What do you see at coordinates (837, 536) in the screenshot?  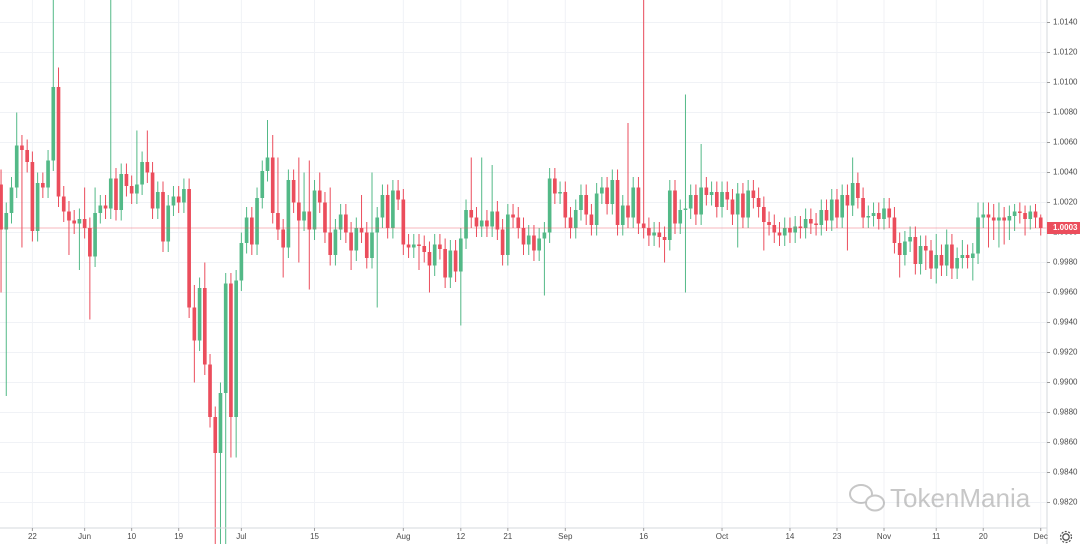 I see `x-tick-label: 23` at bounding box center [837, 536].